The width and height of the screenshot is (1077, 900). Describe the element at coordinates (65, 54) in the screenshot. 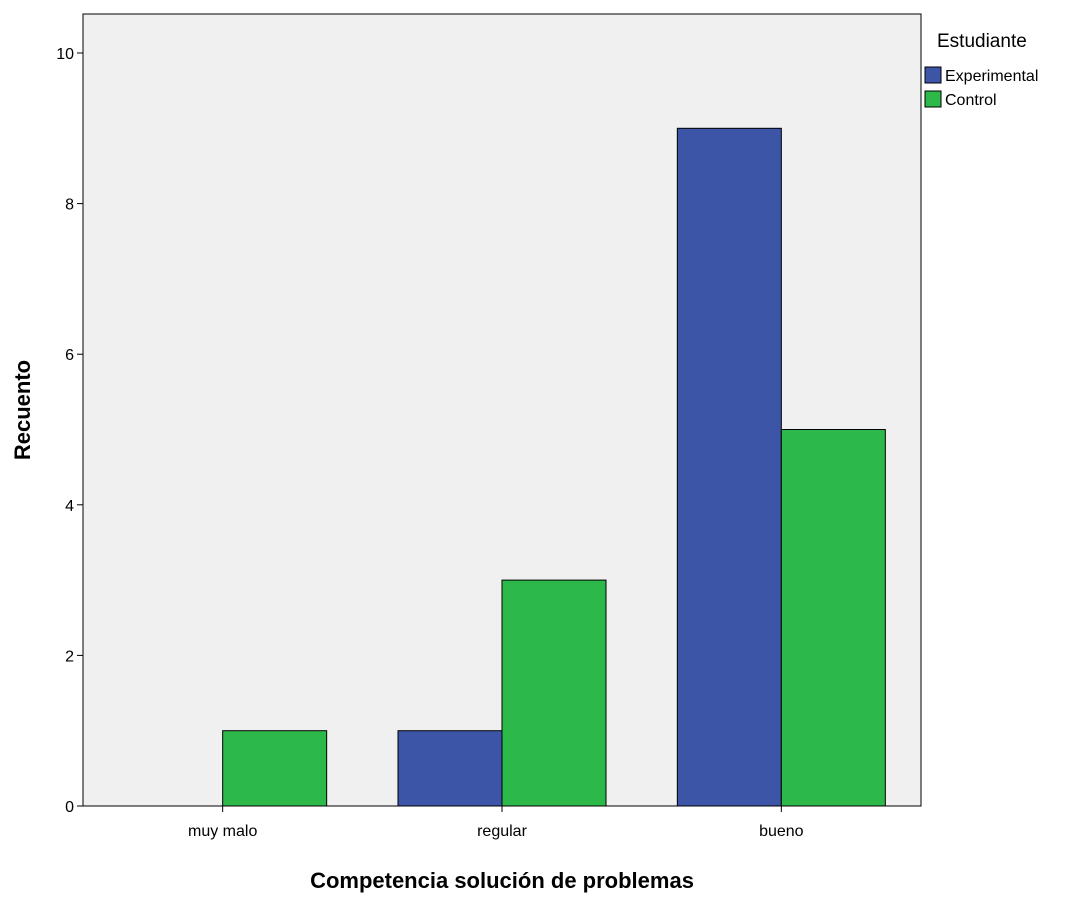

I see `y-tick-label: 10` at that location.